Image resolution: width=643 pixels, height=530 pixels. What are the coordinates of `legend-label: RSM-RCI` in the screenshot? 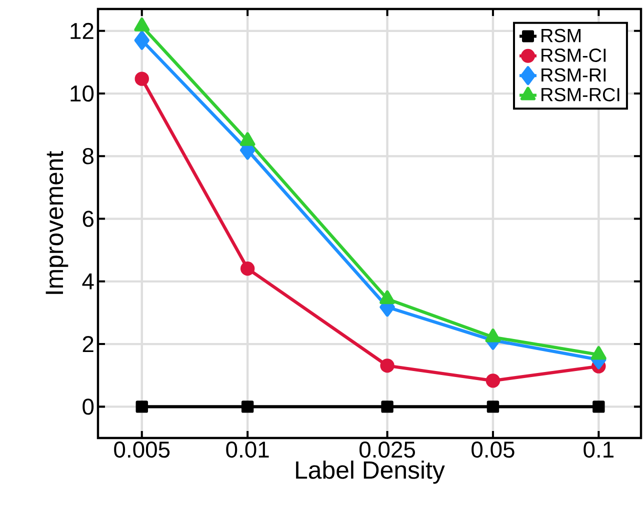 It's located at (581, 95).